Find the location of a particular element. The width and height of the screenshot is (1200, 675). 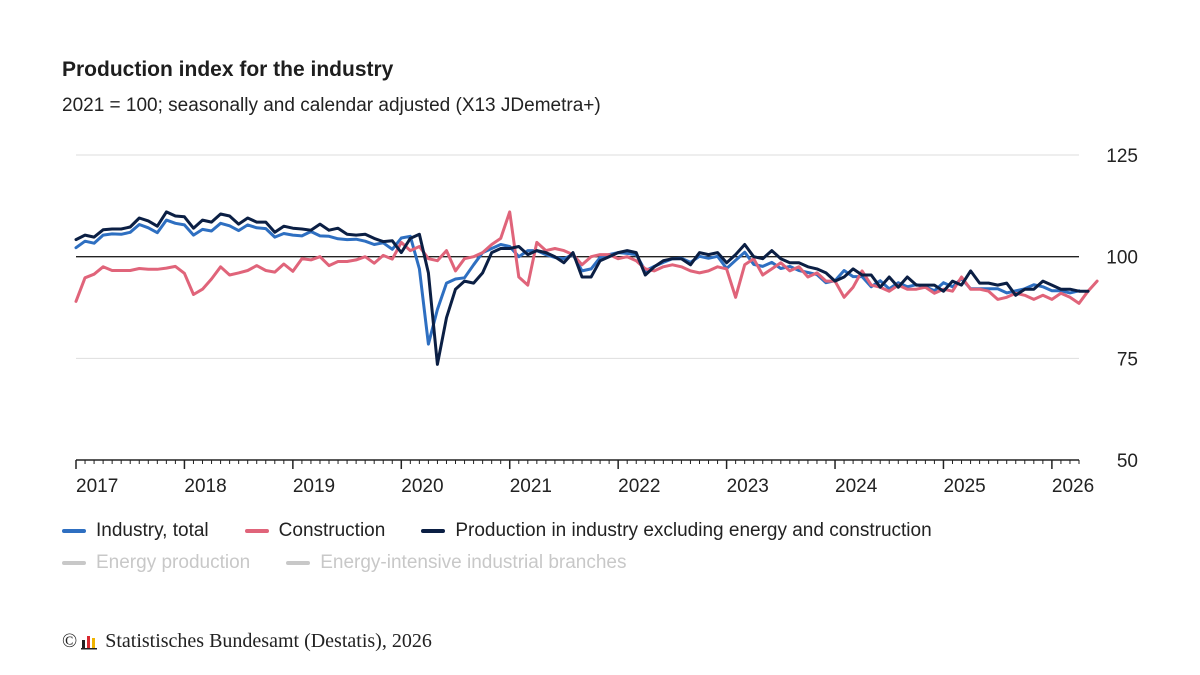

x-tick-label-2026: 2026 is located at coordinates (1073, 486).